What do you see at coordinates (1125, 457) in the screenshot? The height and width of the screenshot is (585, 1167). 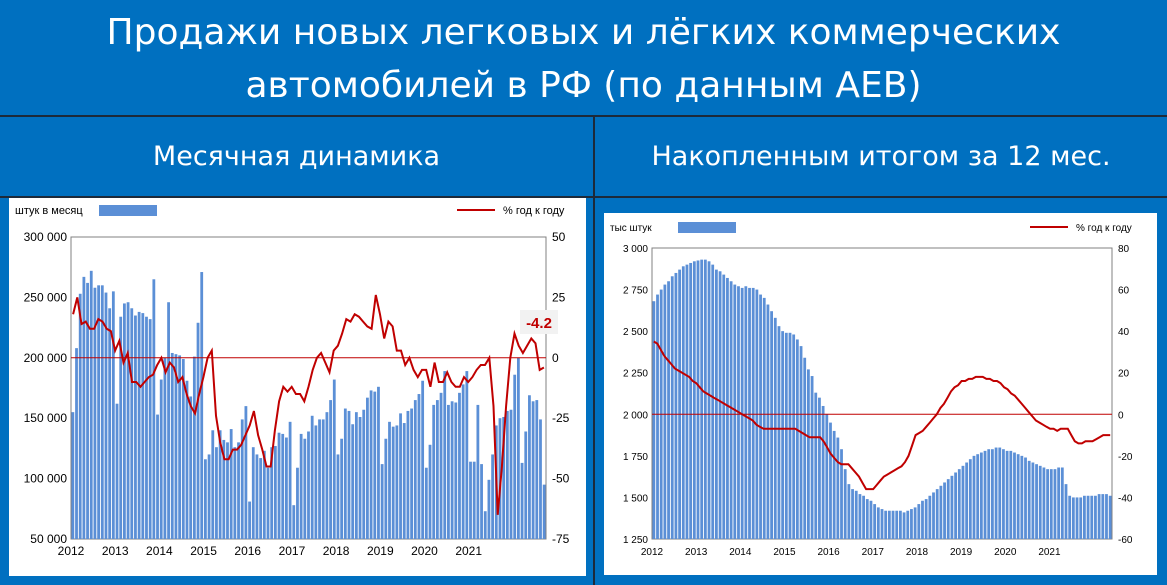 I see `y-right-tick-label: -20` at bounding box center [1125, 457].